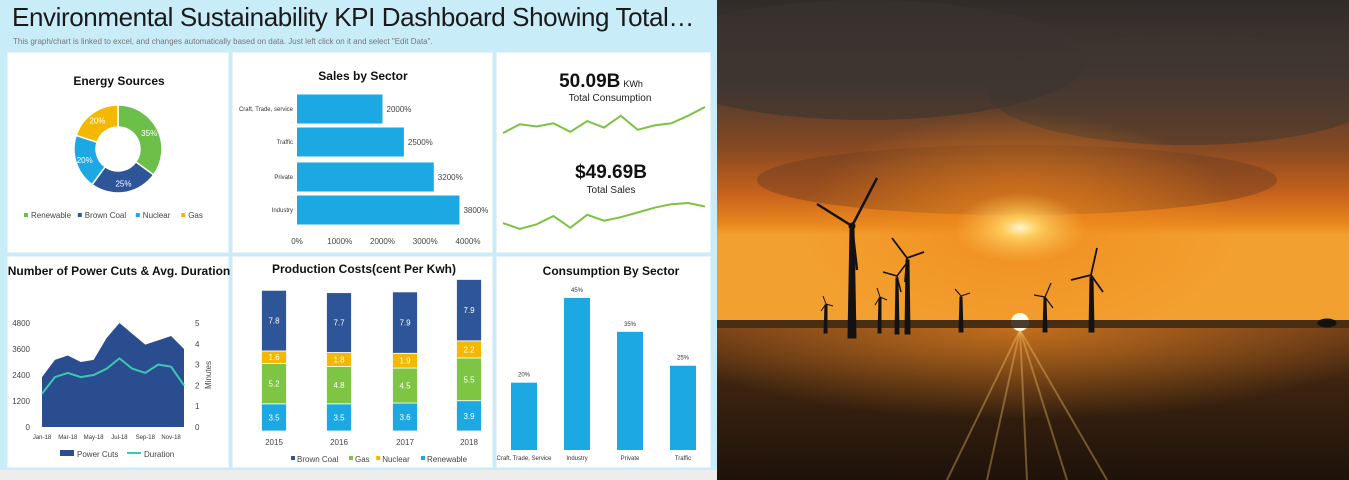  I want to click on legend-label-renewable: Renewable, so click(51, 215).